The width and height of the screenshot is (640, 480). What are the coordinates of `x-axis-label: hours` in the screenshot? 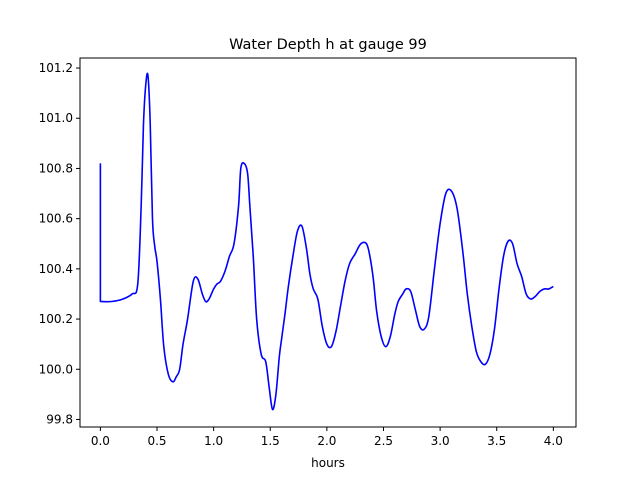 It's located at (328, 463).